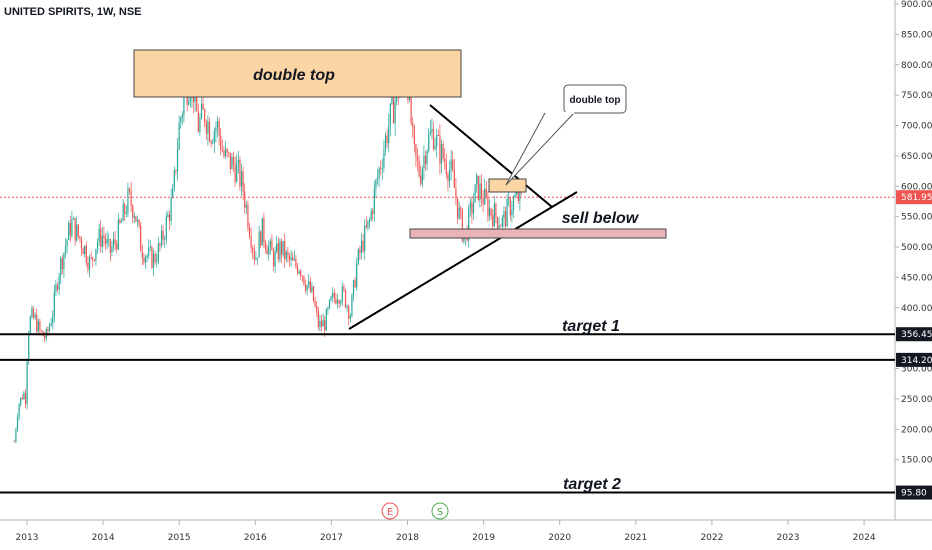  What do you see at coordinates (463, 260) in the screenshot?
I see `ascending-trendline` at bounding box center [463, 260].